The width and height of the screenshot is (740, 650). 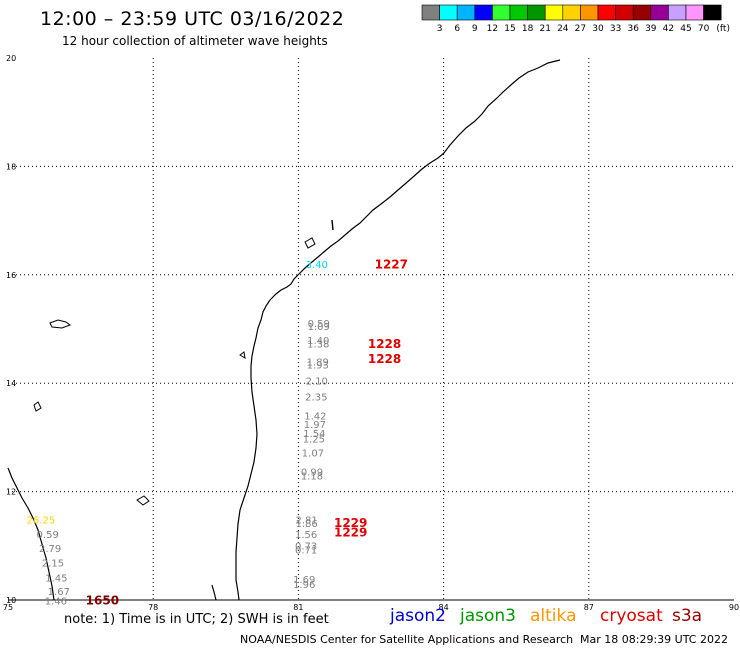 I want to click on legend-tick-label: 42, so click(x=668, y=29).